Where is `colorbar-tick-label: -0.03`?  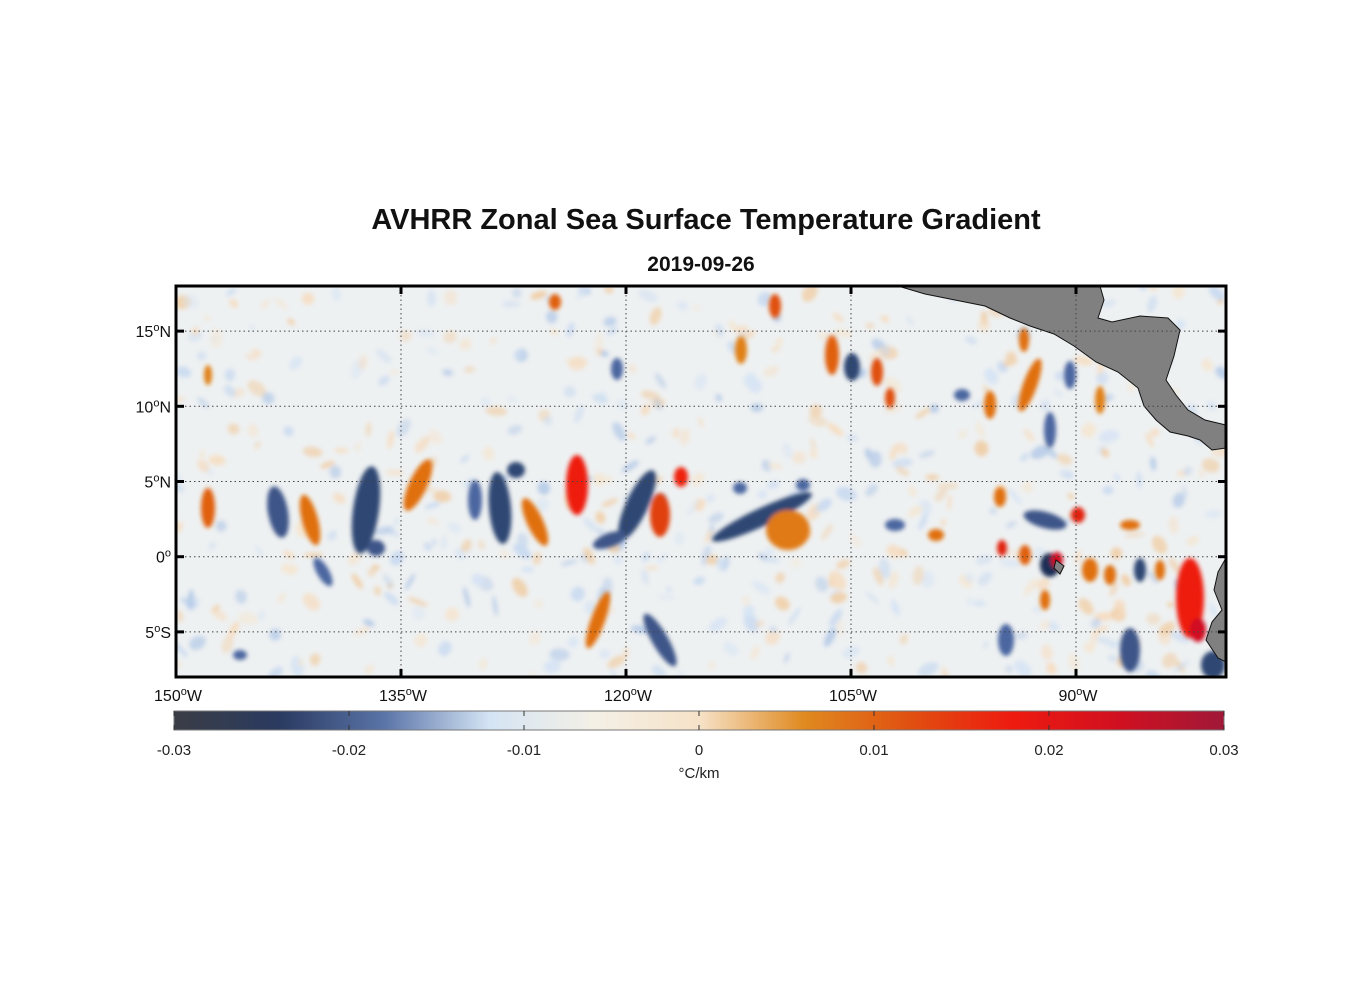
colorbar-tick-label: -0.03 is located at coordinates (174, 750).